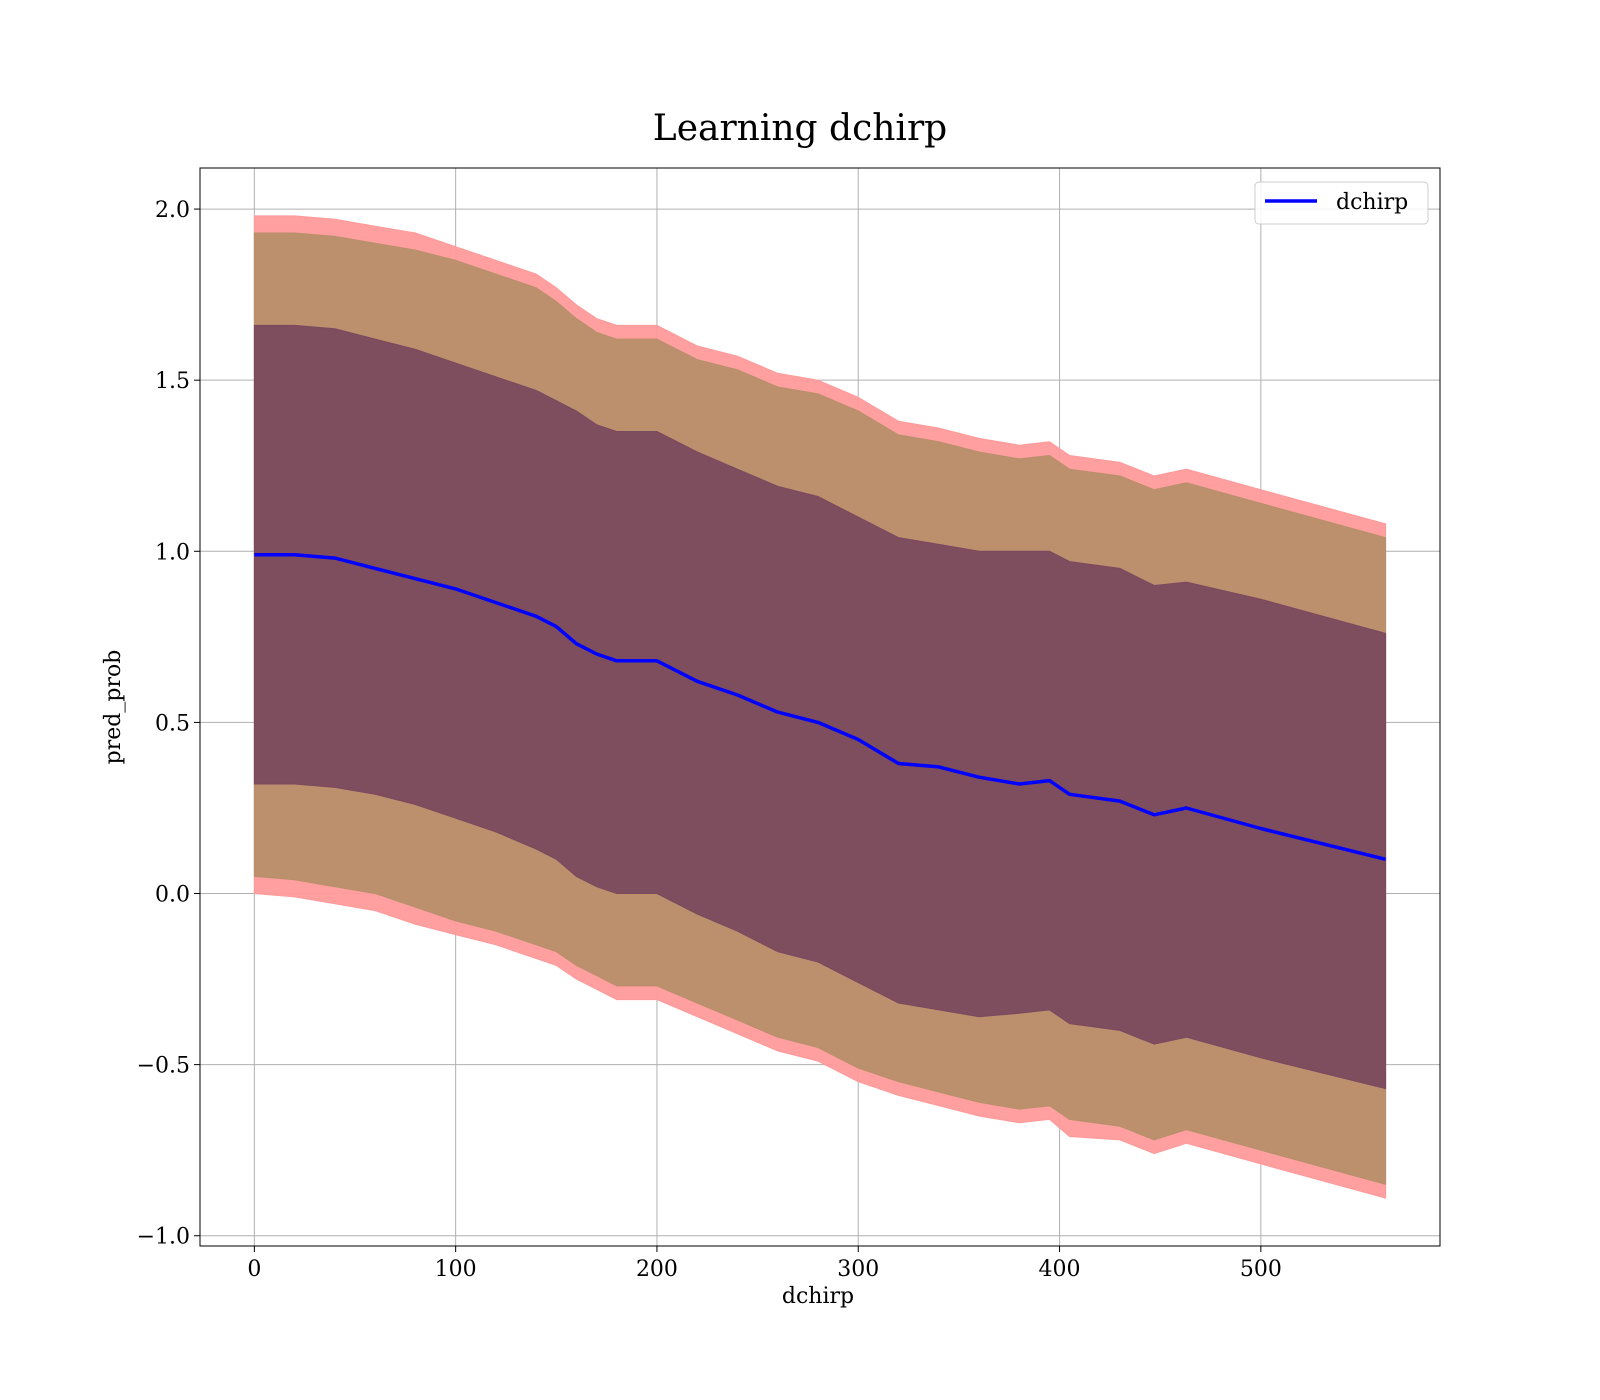 The height and width of the screenshot is (1400, 1600). Describe the element at coordinates (1261, 1269) in the screenshot. I see `x-tick-label: 500` at that location.